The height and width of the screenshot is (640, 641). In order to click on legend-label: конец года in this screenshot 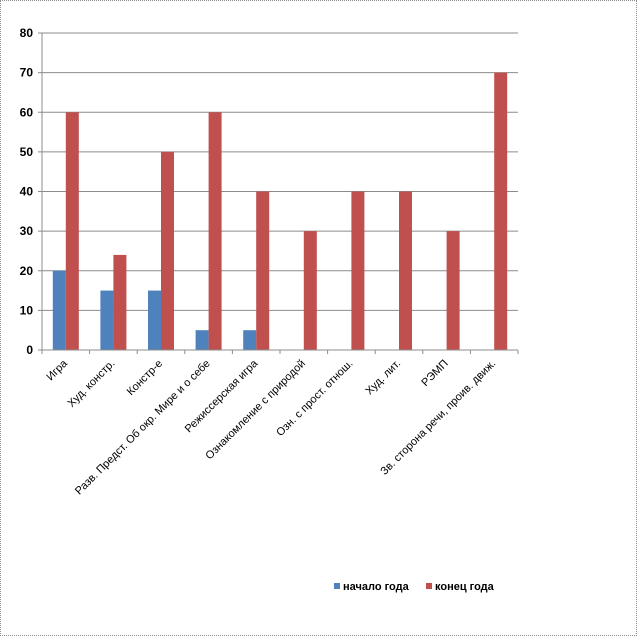, I will do `click(465, 587)`.